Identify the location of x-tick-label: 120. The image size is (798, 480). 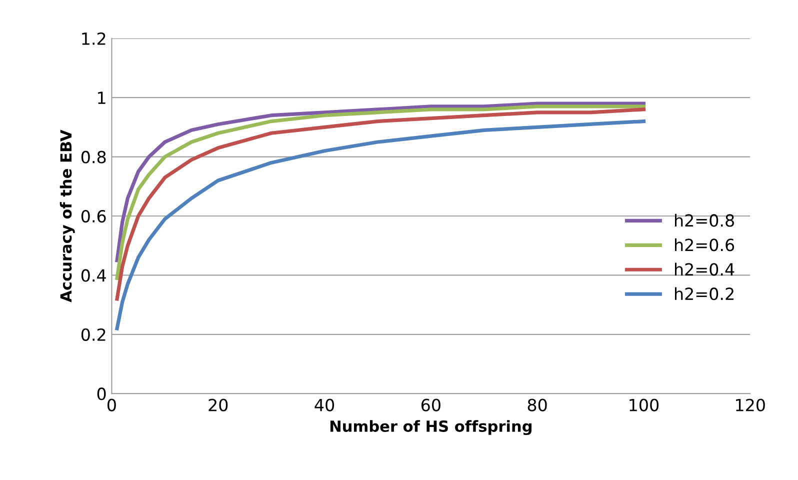
(750, 405).